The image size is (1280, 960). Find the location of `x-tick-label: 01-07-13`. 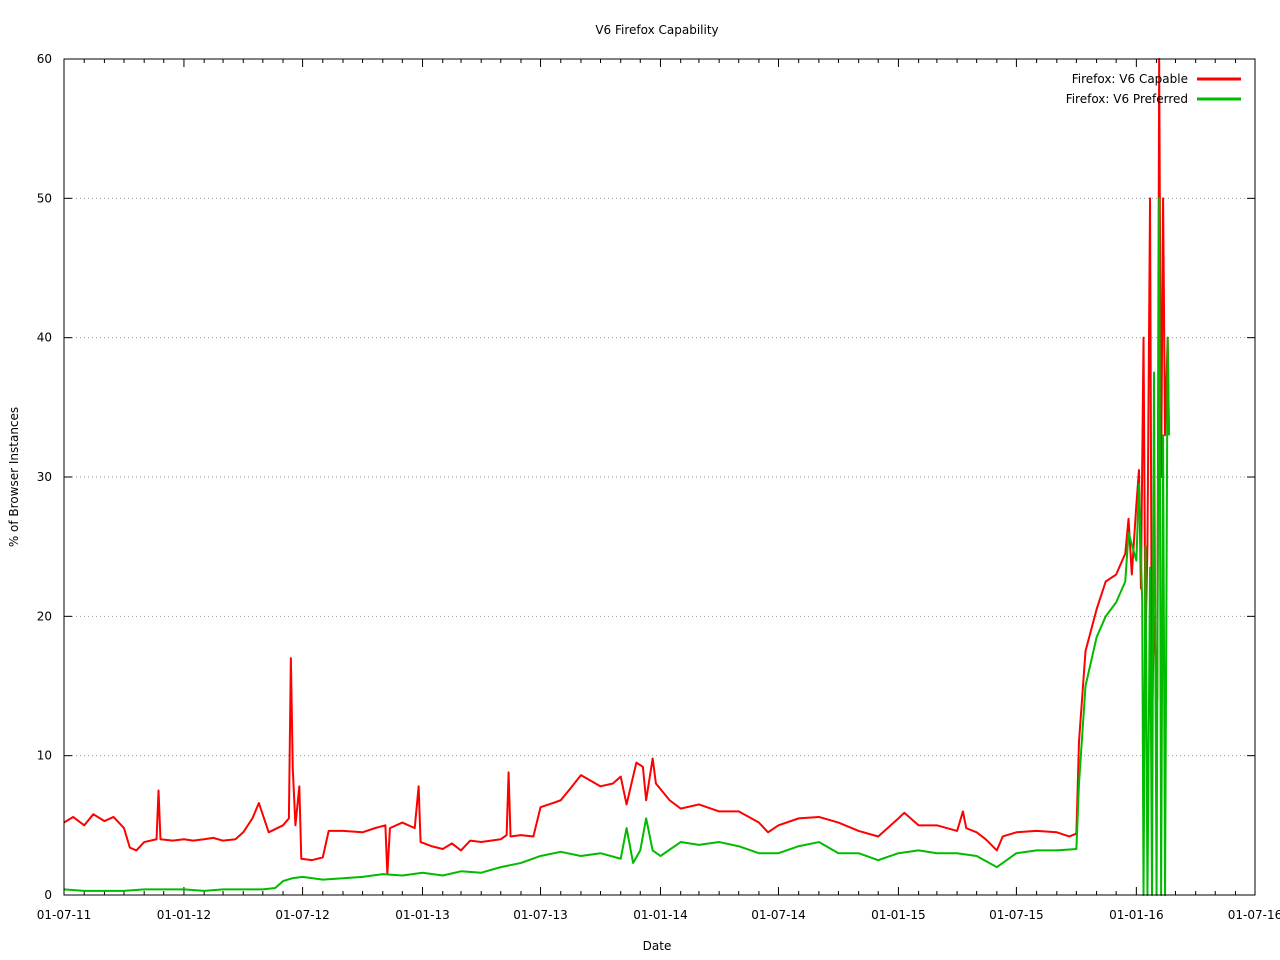

x-tick-label: 01-07-13 is located at coordinates (540, 915).